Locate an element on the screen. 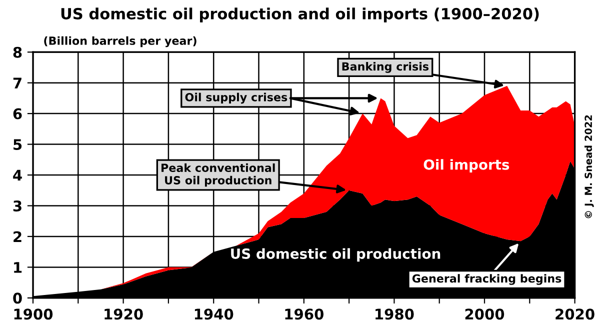 The image size is (600, 334). text: © J. M. Snead 2022 is located at coordinates (589, 166).